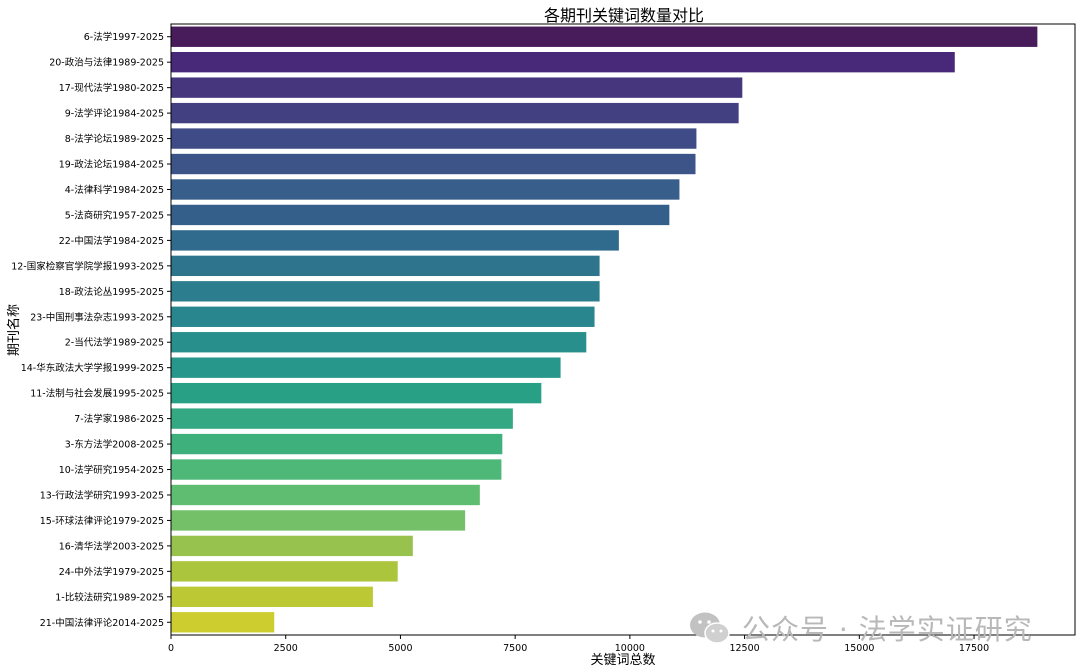 Image resolution: width=1080 pixels, height=672 pixels. What do you see at coordinates (111, 292) in the screenshot?
I see `y-tick-label: 18-政法论丛1995-2025` at bounding box center [111, 292].